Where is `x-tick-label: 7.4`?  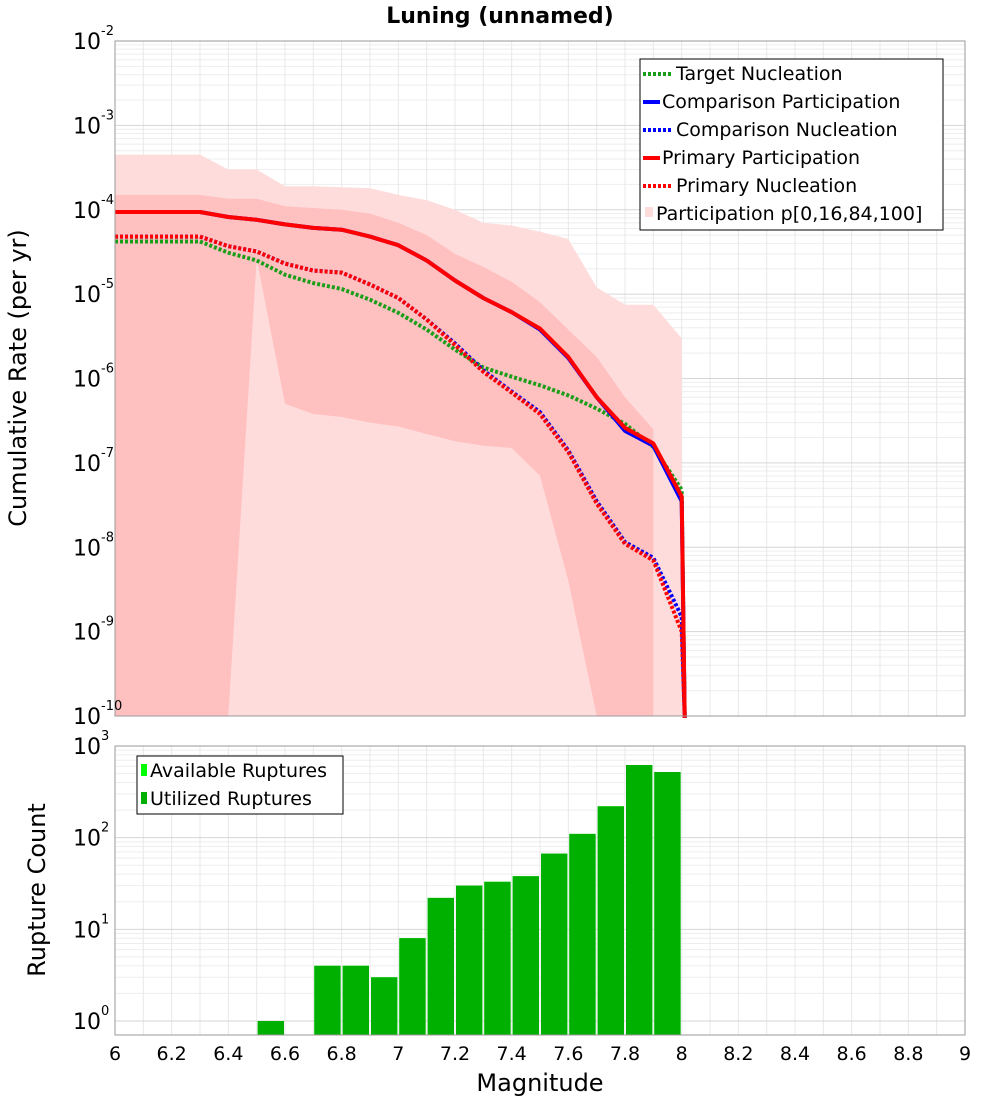
x-tick-label: 7.4 is located at coordinates (512, 1054).